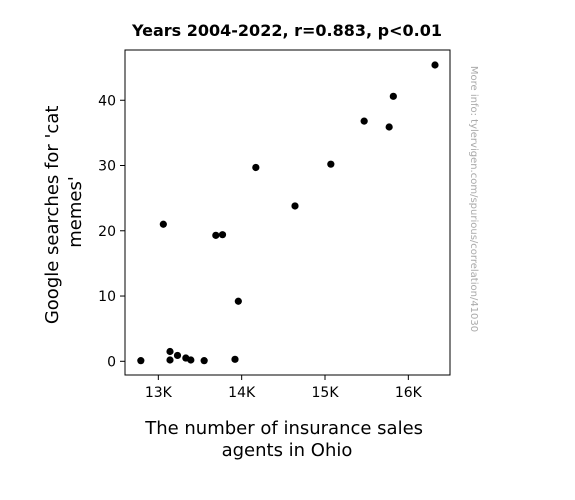 The image size is (575, 500). Describe the element at coordinates (107, 297) in the screenshot. I see `y-tick-label: 10` at that location.